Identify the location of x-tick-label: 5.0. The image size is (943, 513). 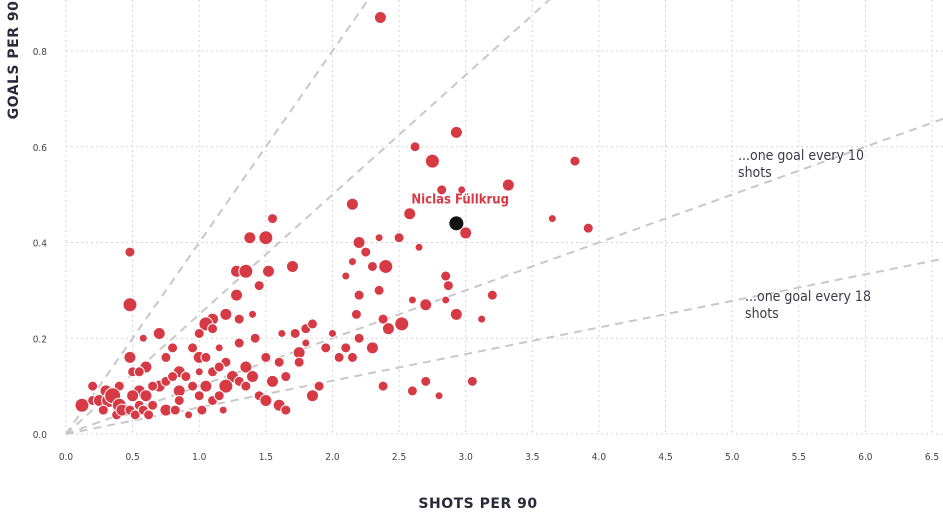
(732, 457).